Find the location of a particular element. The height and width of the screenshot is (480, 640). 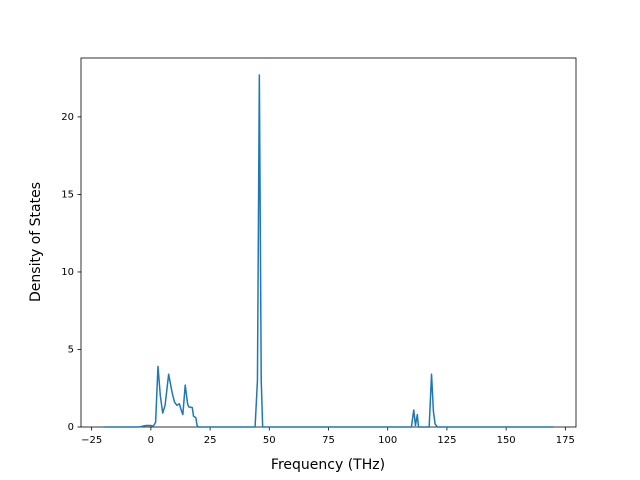

x-axis-label: Frequency (THz) is located at coordinates (328, 465).